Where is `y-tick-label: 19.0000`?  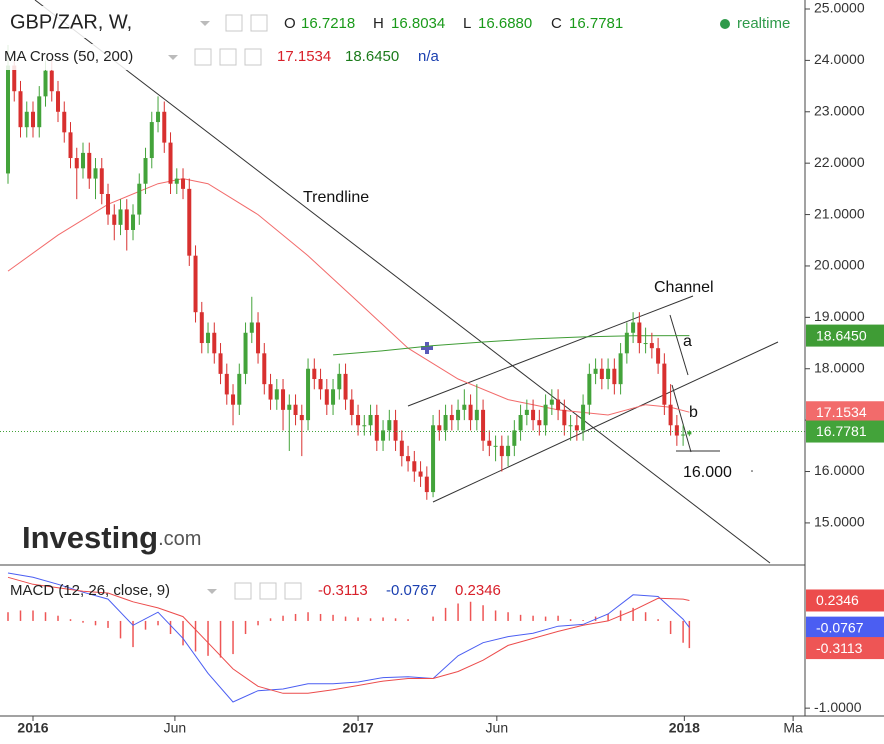
y-tick-label: 19.0000 is located at coordinates (839, 316).